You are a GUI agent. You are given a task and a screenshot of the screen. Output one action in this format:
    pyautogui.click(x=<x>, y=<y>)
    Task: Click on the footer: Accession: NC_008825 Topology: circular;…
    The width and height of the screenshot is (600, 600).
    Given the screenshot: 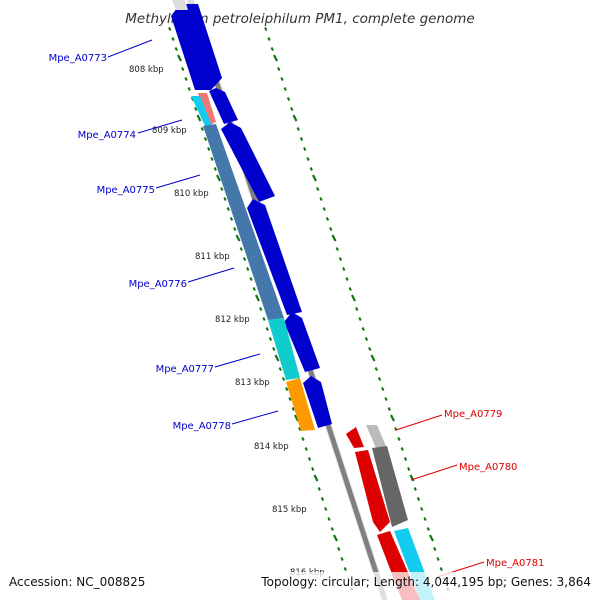 What is the action you would take?
    pyautogui.click(x=300, y=586)
    